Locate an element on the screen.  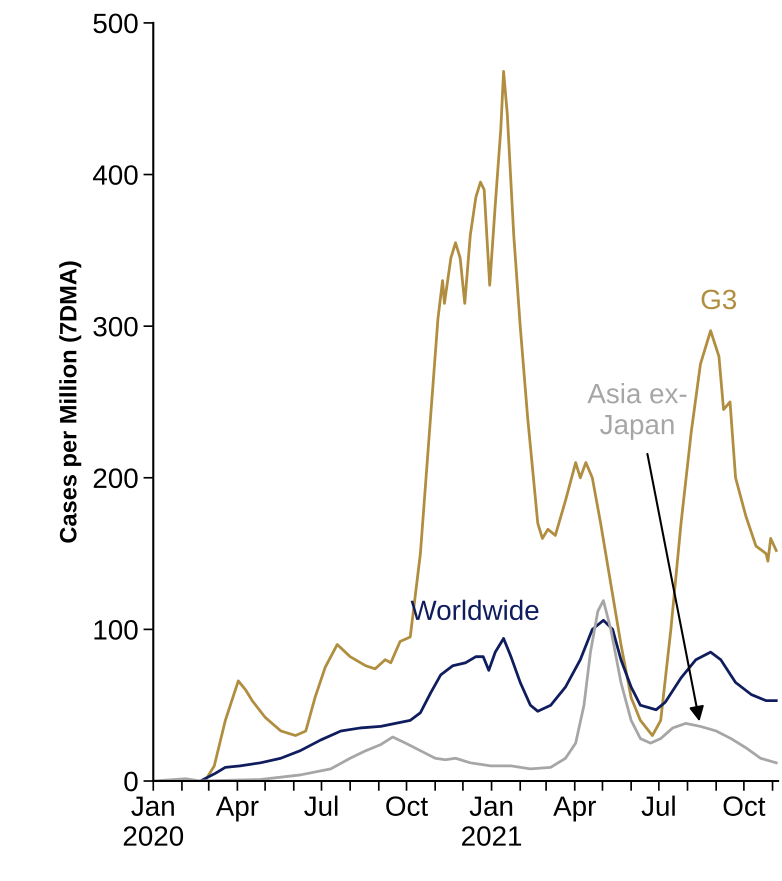
y-axis-title: Cases per Million (7DMA) is located at coordinates (70, 402).